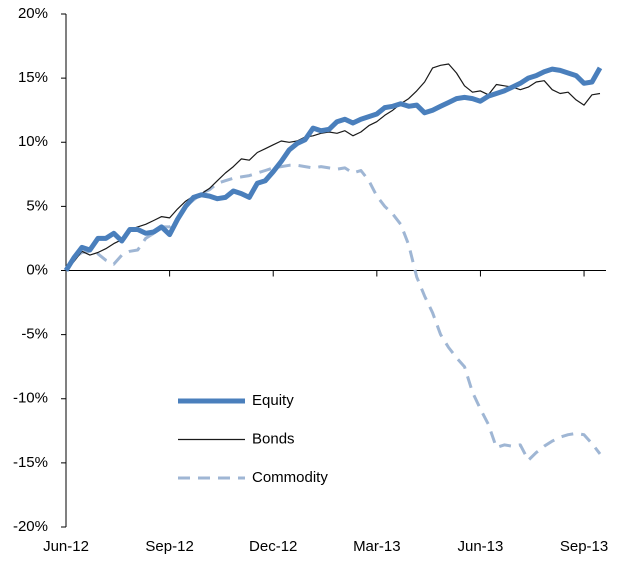 The height and width of the screenshot is (566, 621). I want to click on y-tick-label: -5%, so click(34, 334).